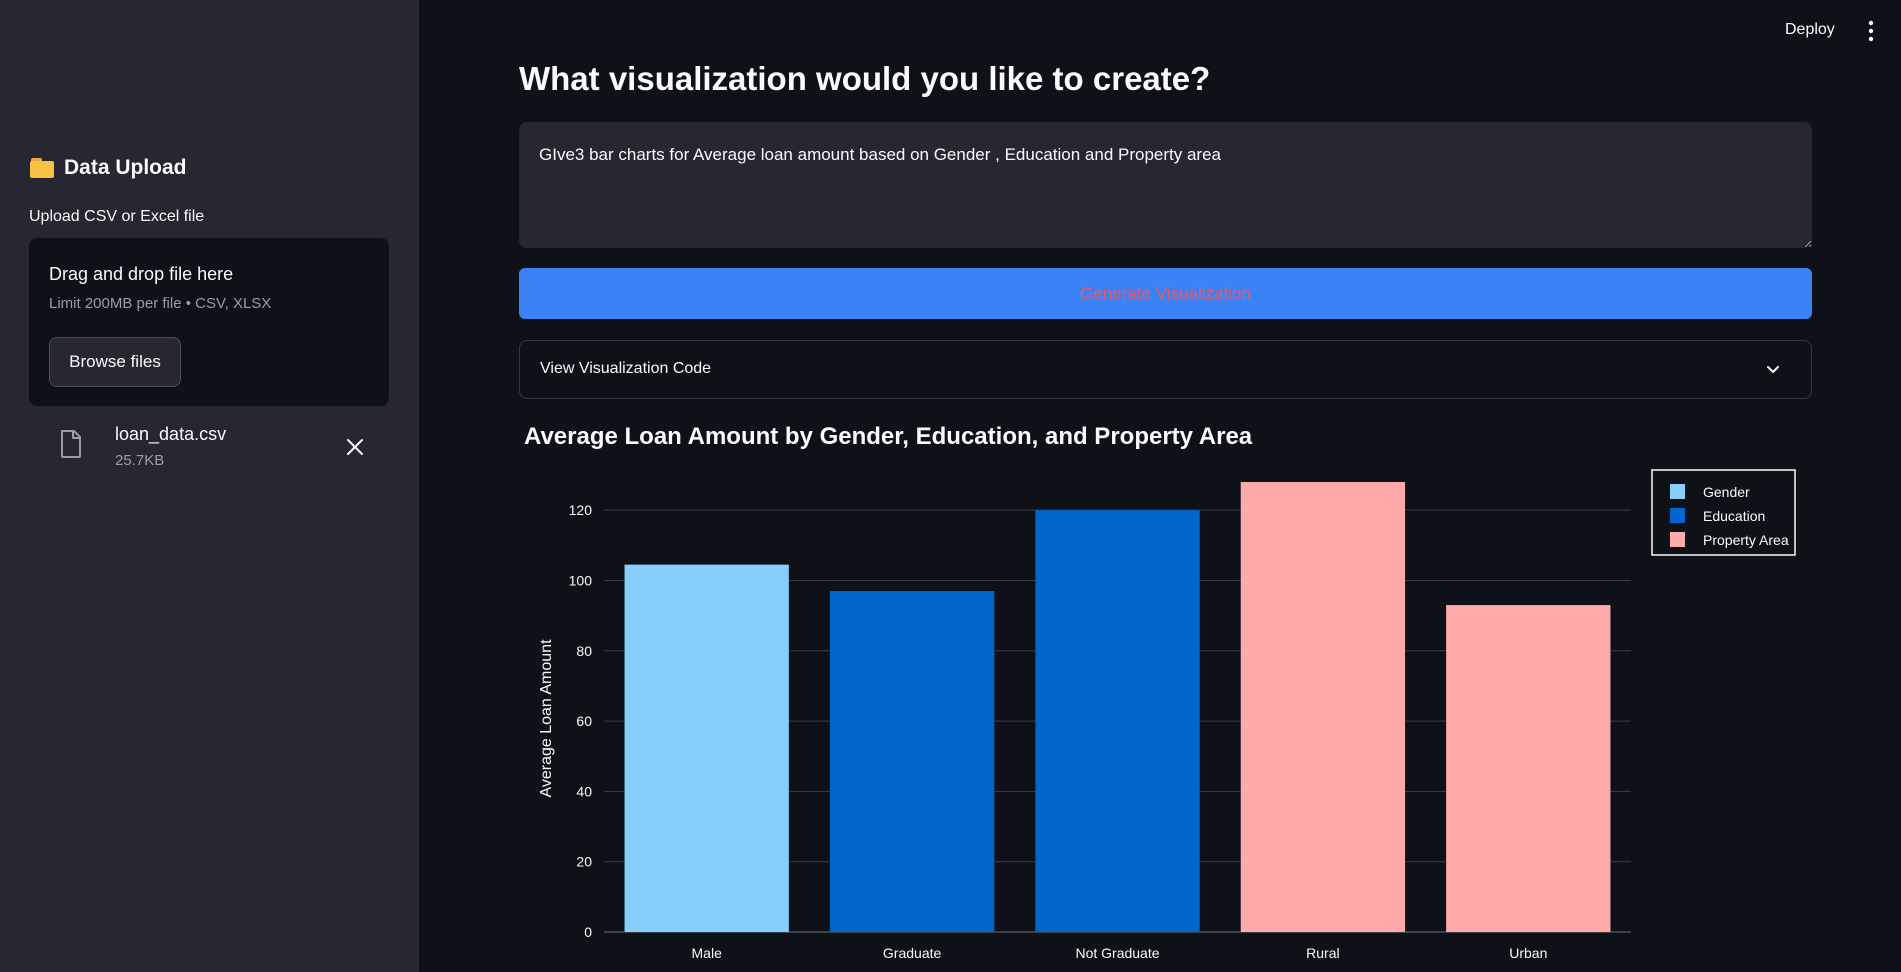 The width and height of the screenshot is (1901, 972). I want to click on upload-label: Upload CSV or Excel file, so click(117, 216).